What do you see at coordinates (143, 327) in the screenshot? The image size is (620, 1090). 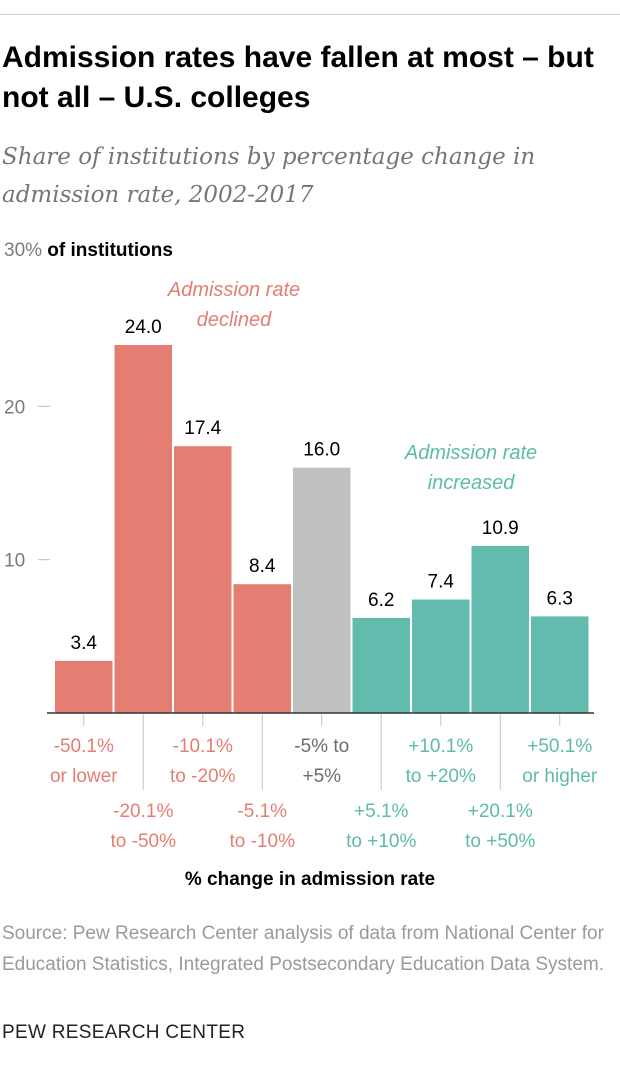 I see `bar-value-label: 24.0` at bounding box center [143, 327].